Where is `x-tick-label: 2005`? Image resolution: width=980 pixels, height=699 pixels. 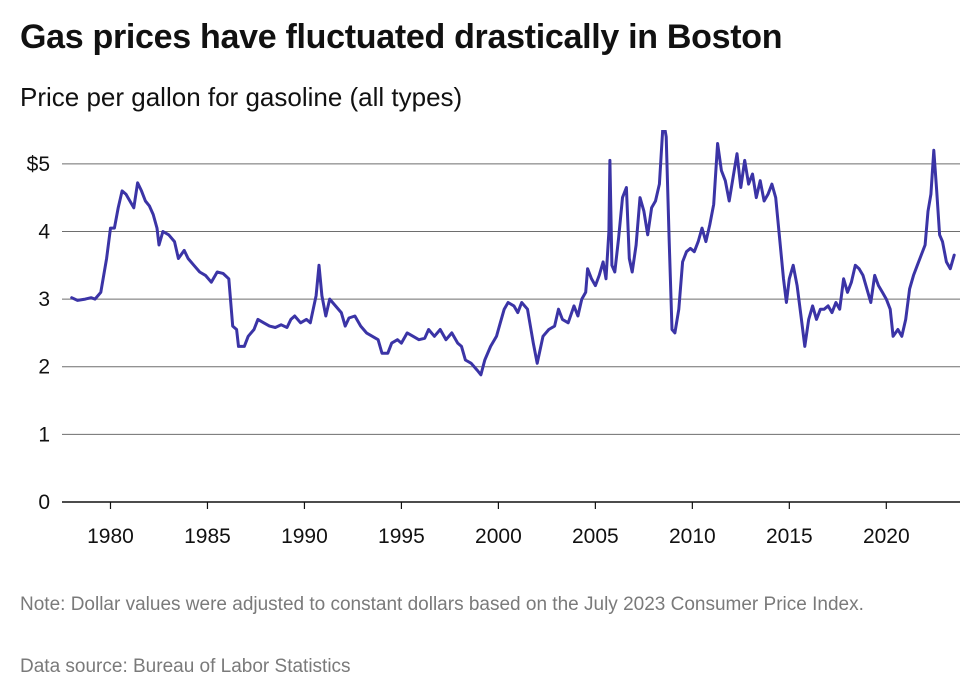
x-tick-label: 2005 is located at coordinates (595, 536).